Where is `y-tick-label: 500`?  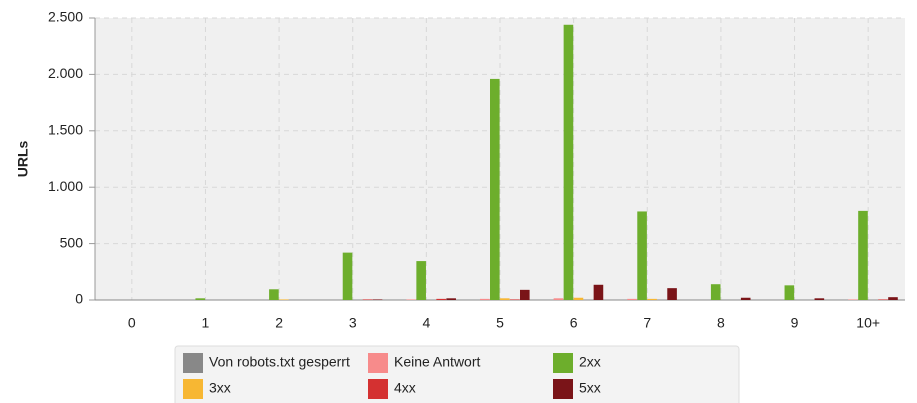 y-tick-label: 500 is located at coordinates (72, 242).